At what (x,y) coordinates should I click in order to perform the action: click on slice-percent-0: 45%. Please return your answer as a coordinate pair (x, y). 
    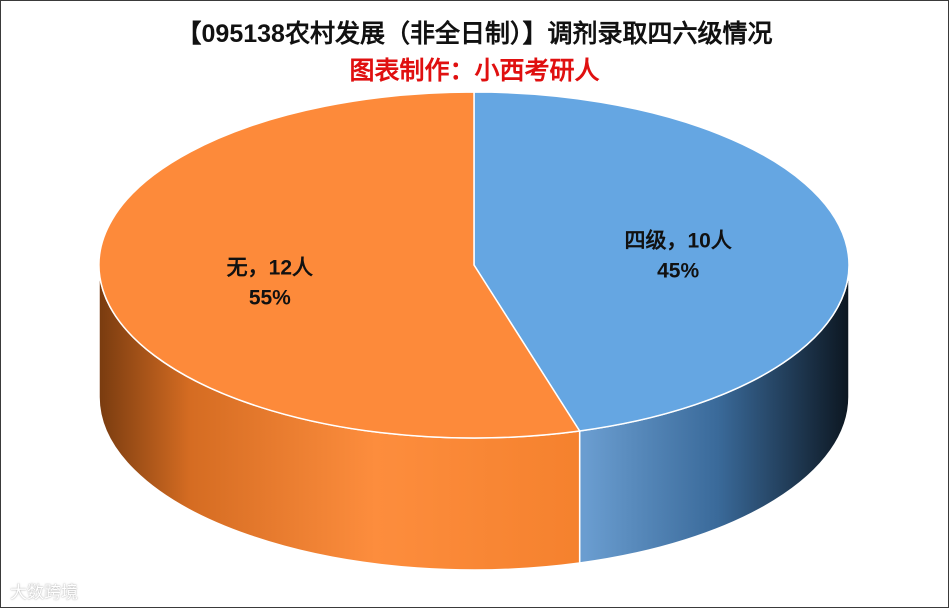
    Looking at the image, I should click on (678, 270).